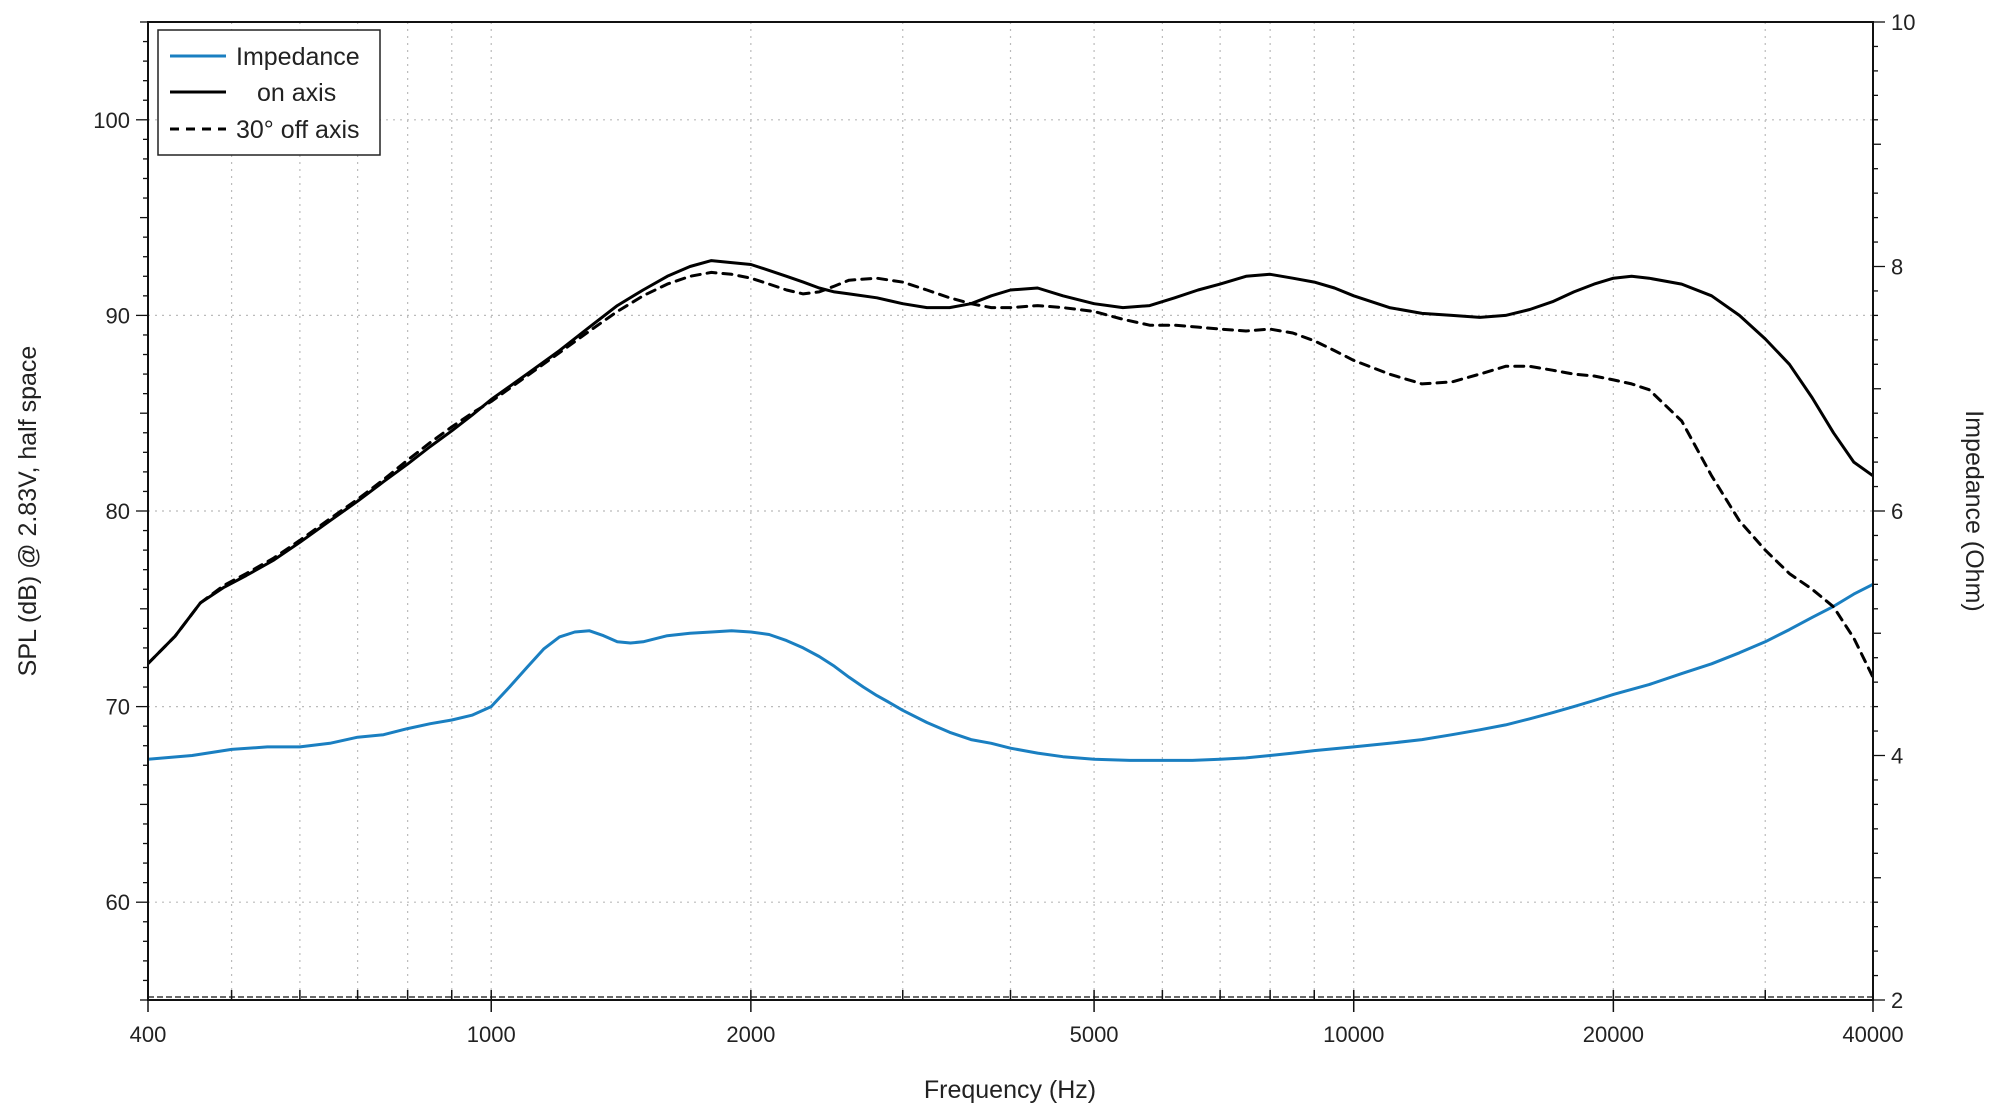 The height and width of the screenshot is (1120, 2000). Describe the element at coordinates (118, 315) in the screenshot. I see `y-tick-label: 90` at that location.